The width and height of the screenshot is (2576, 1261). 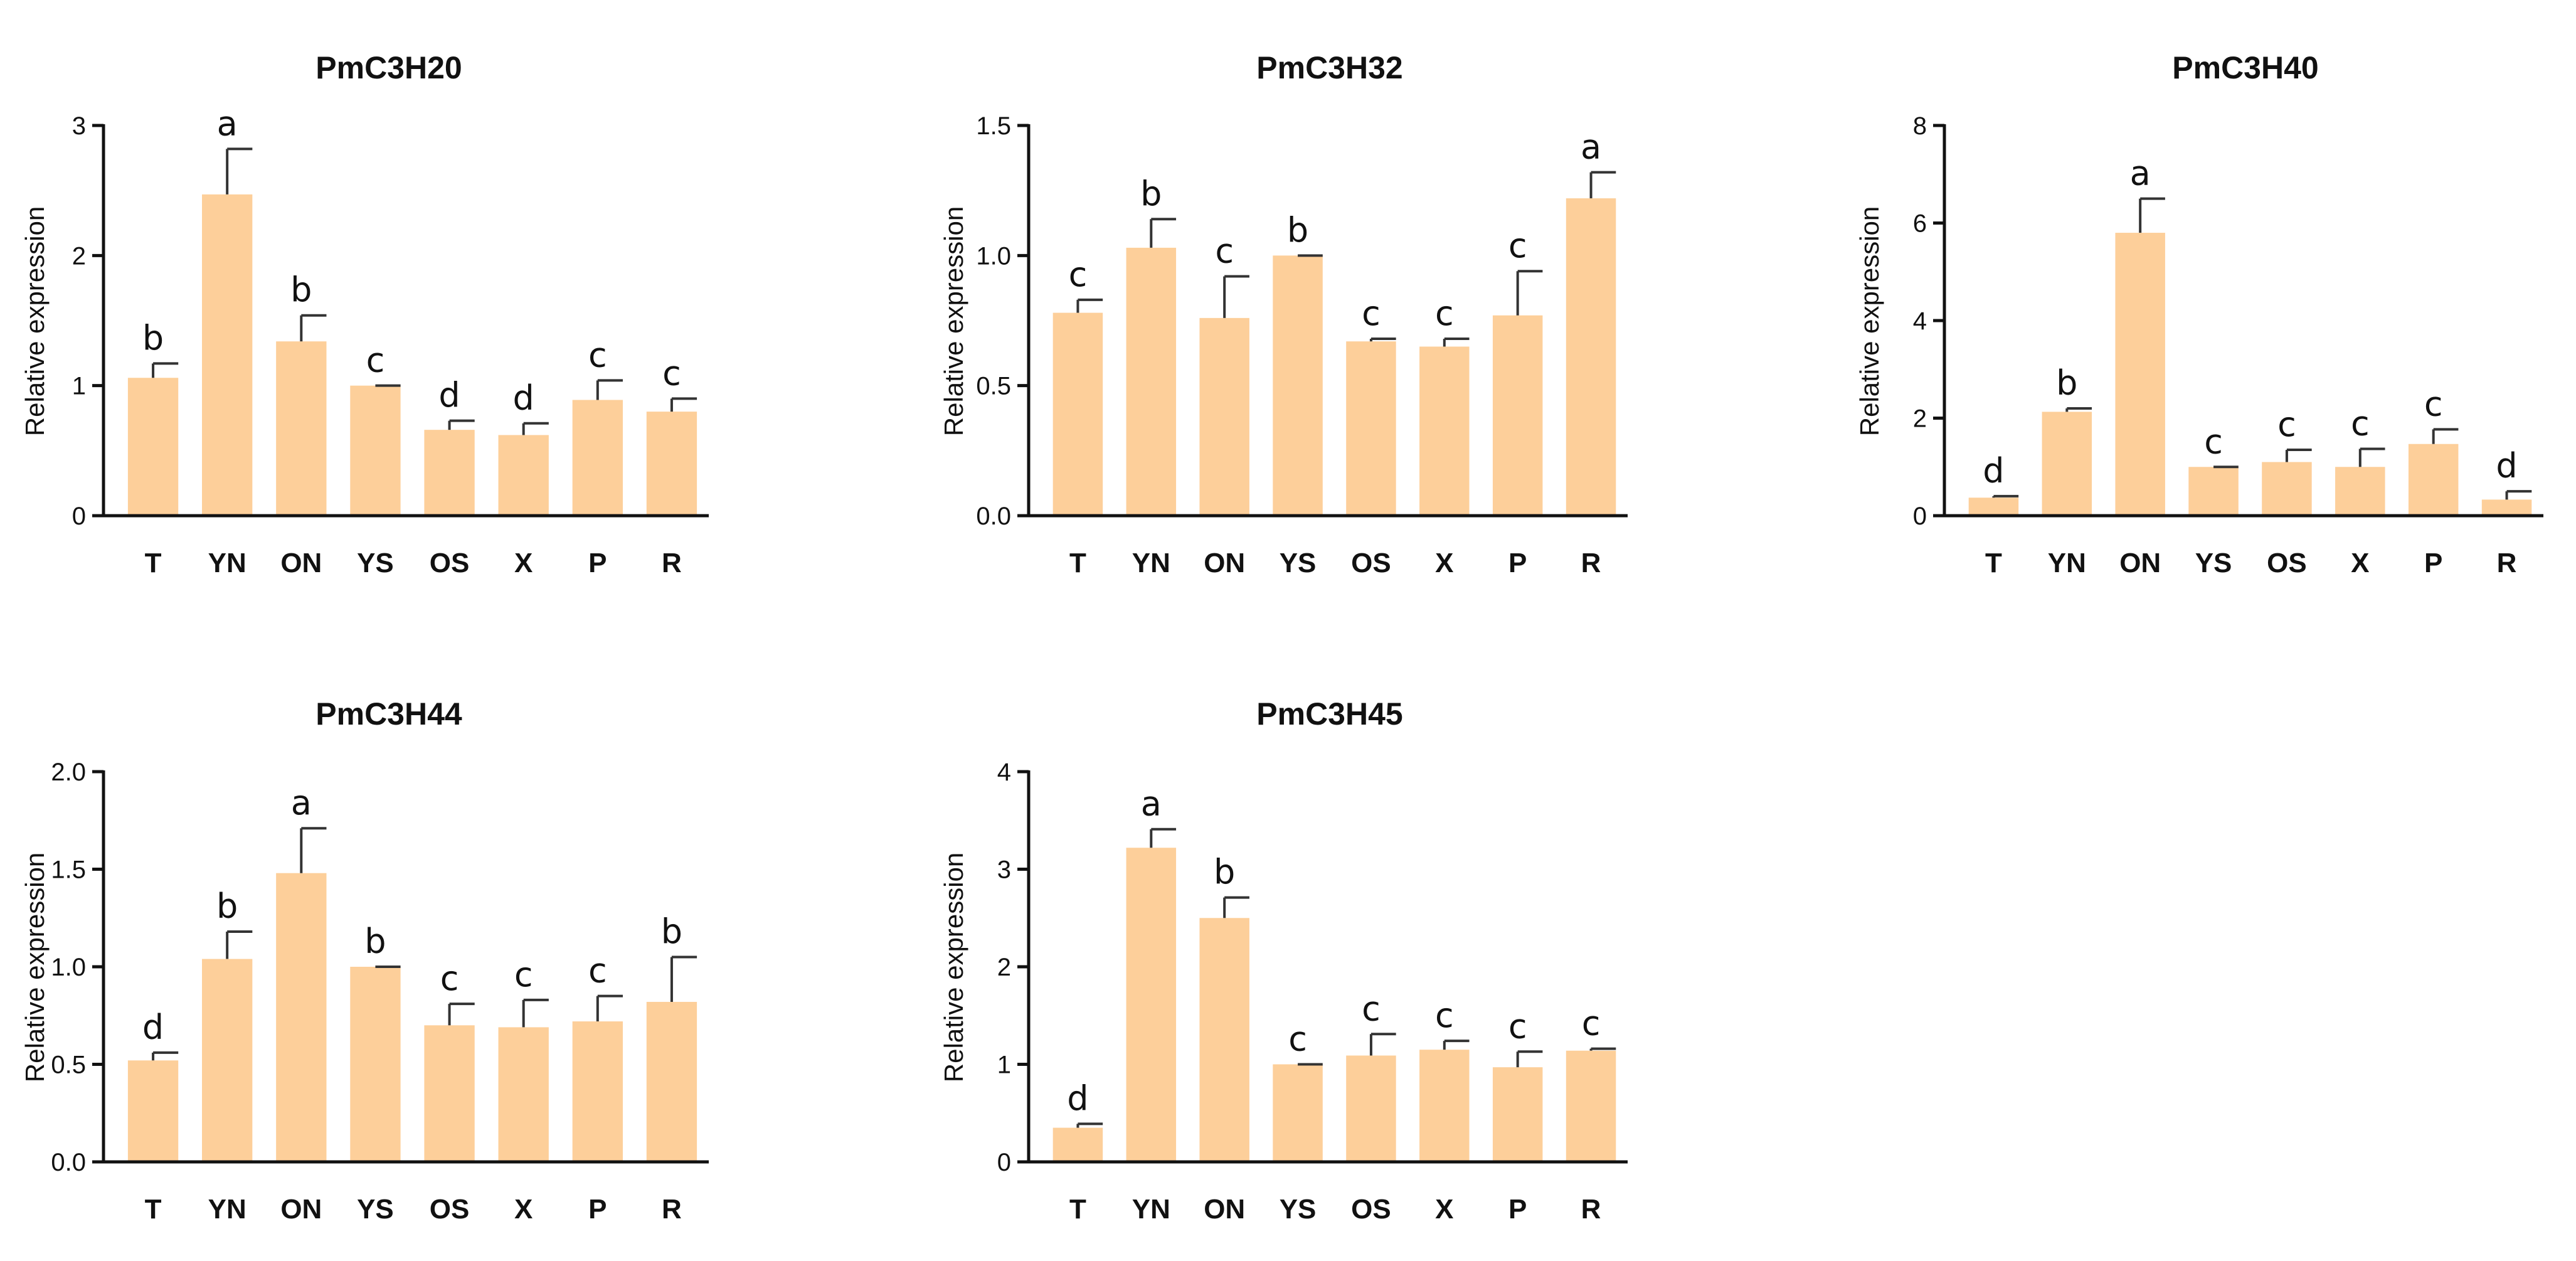 What do you see at coordinates (1920, 516) in the screenshot?
I see `y-tick-label: 0` at bounding box center [1920, 516].